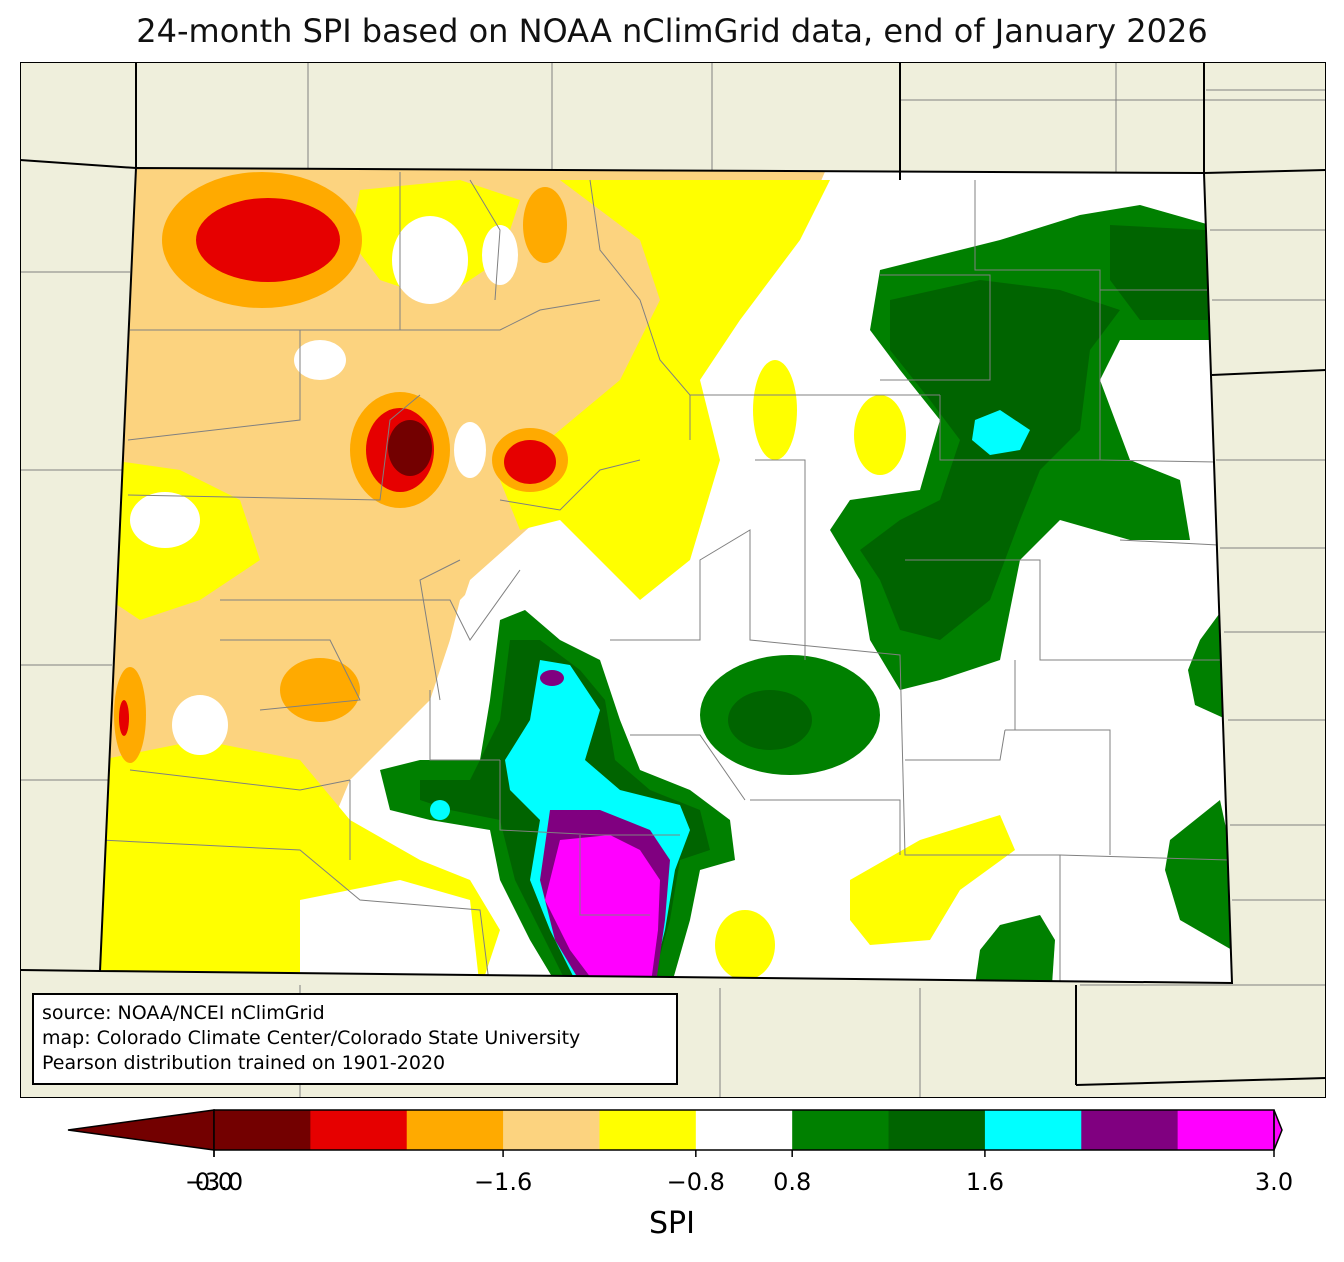 This screenshot has height=1262, width=1344. I want to click on colorbar-extend-low, so click(141, 1130).